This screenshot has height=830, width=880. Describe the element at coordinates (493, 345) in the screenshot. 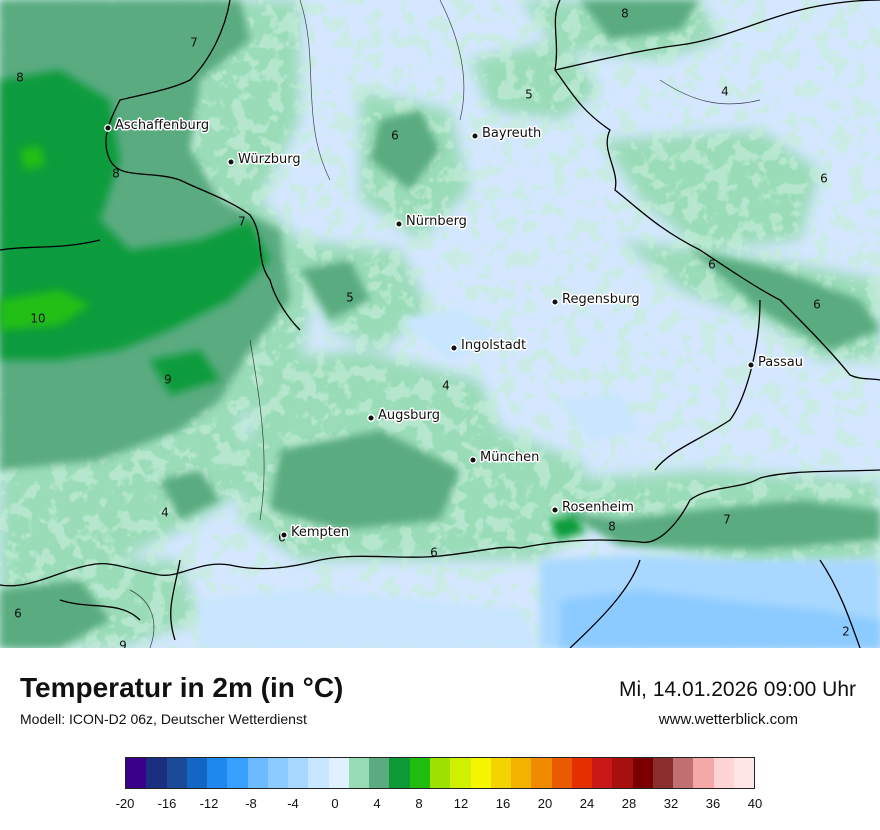

I see `city-label: Ingolstadt` at that location.